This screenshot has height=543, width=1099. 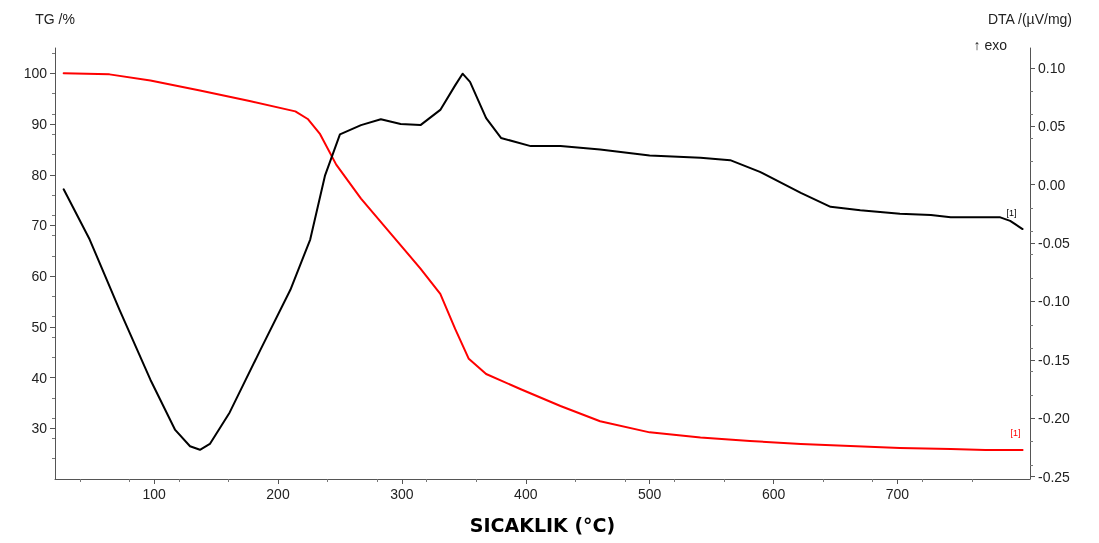 What do you see at coordinates (35, 73) in the screenshot?
I see `y-tick-label: 100` at bounding box center [35, 73].